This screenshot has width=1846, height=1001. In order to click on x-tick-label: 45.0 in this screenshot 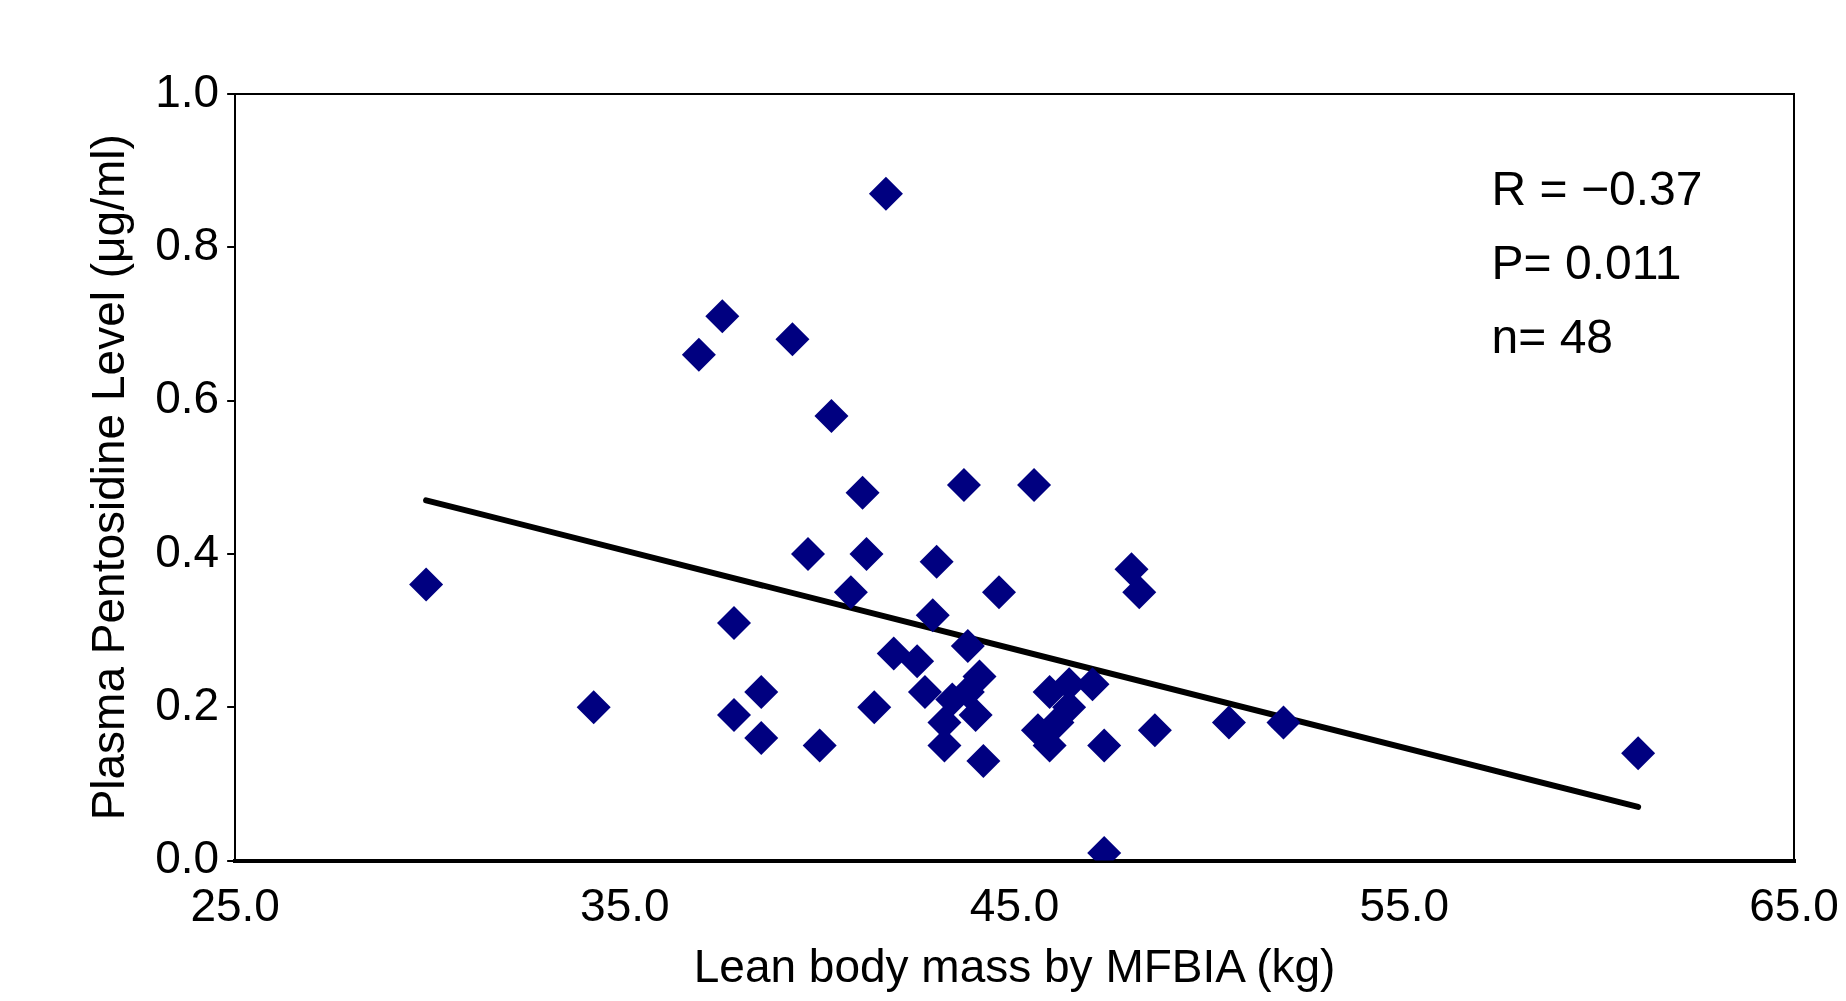, I will do `click(1014, 904)`.